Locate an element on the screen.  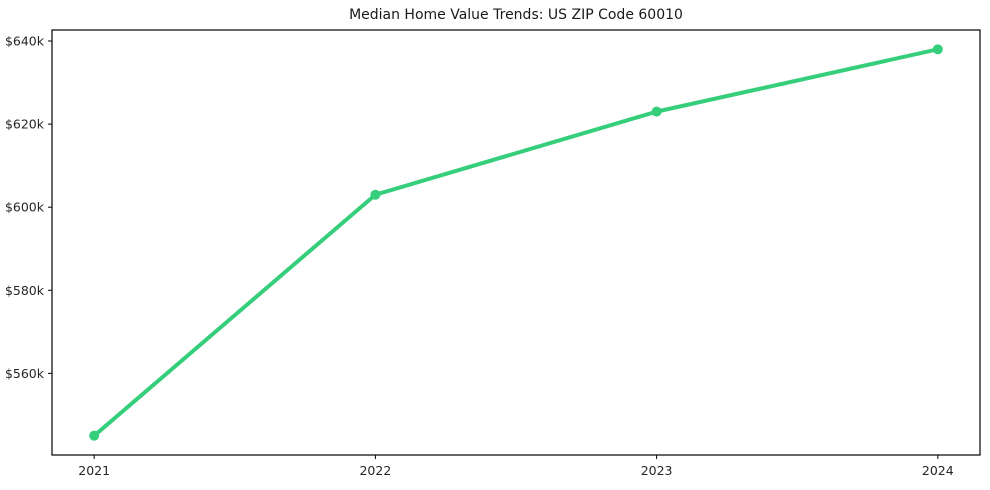
y-tick-label: $620k is located at coordinates (25, 124).